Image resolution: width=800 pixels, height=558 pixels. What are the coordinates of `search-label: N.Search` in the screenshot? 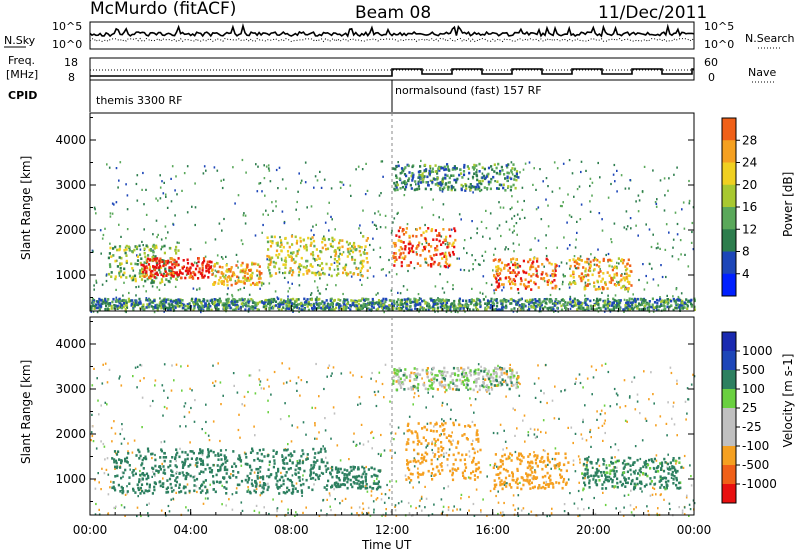 It's located at (770, 38).